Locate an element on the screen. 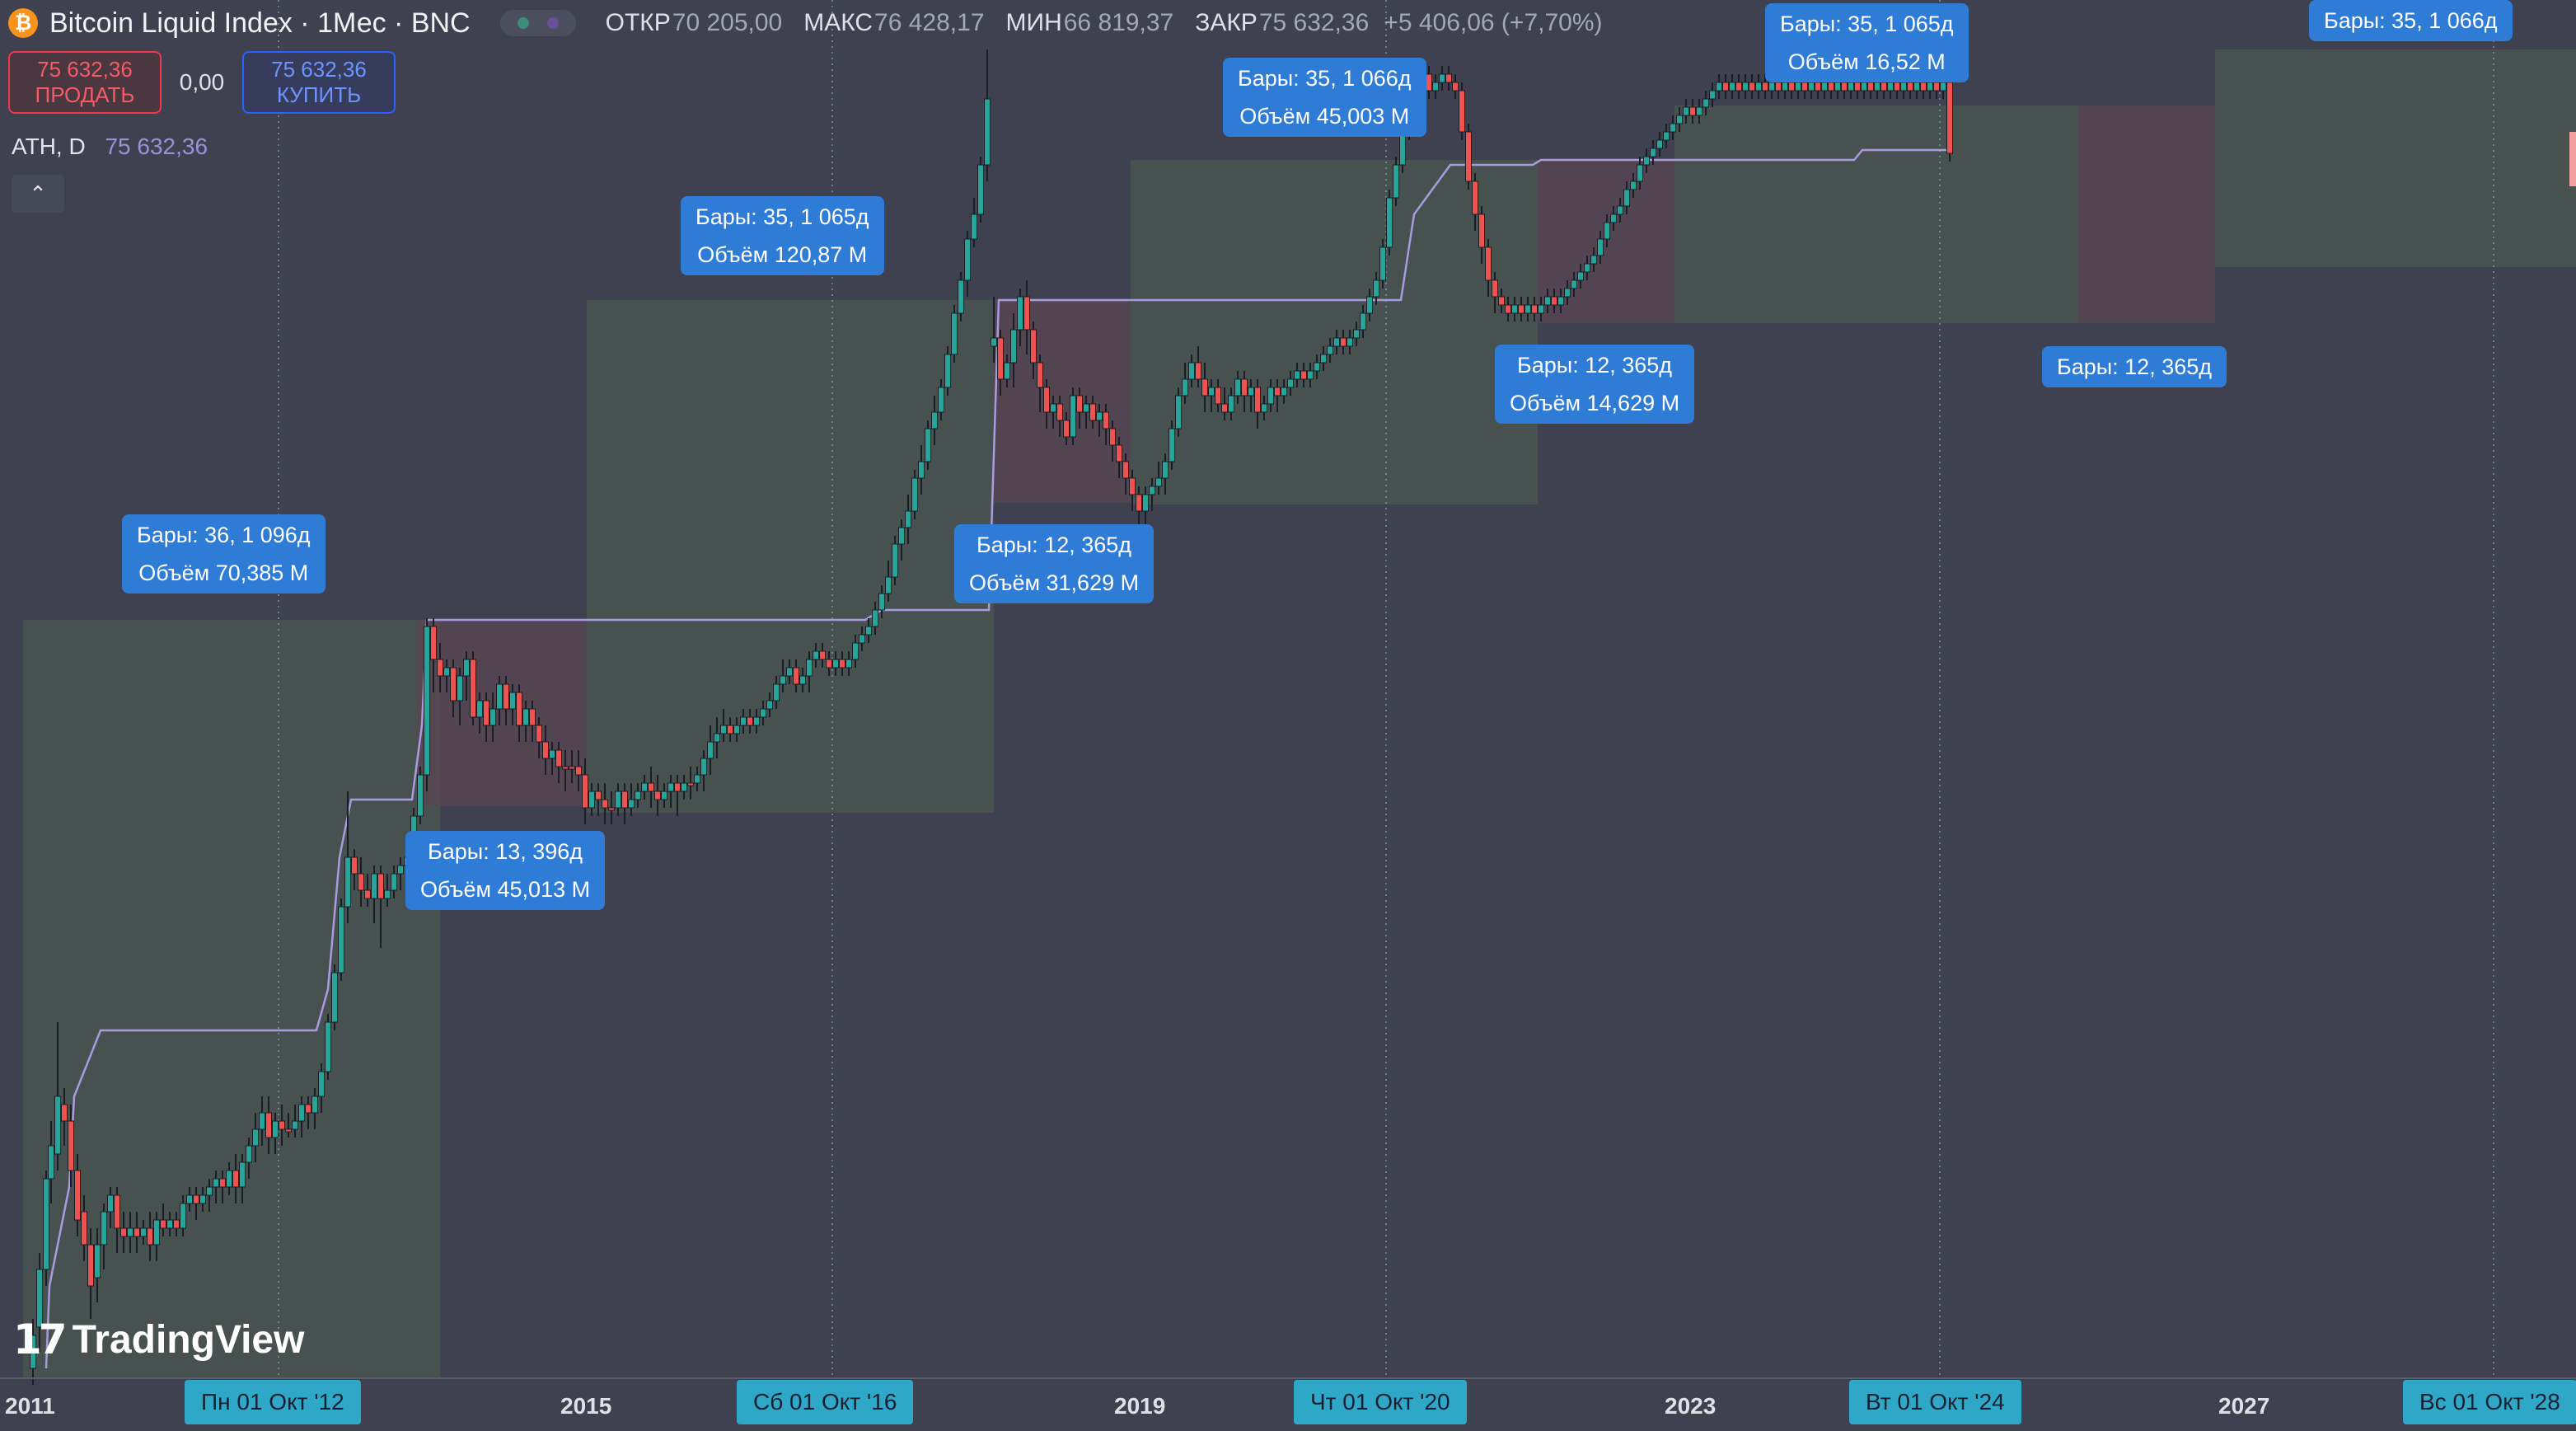 This screenshot has width=2576, height=1431. chevron-up-icon: ⌃ is located at coordinates (38, 193).